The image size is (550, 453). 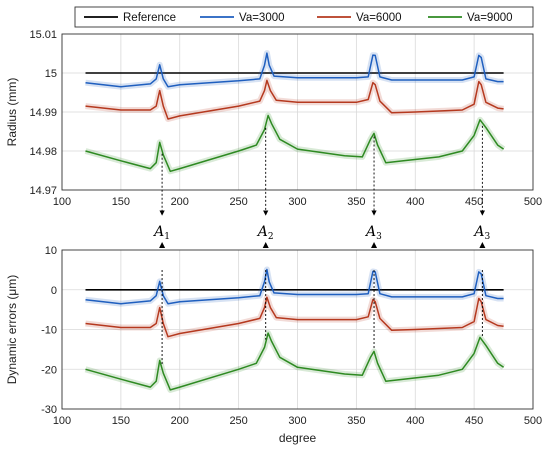 What do you see at coordinates (43, 35) in the screenshot?
I see `y-tick-label: 15.01` at bounding box center [43, 35].